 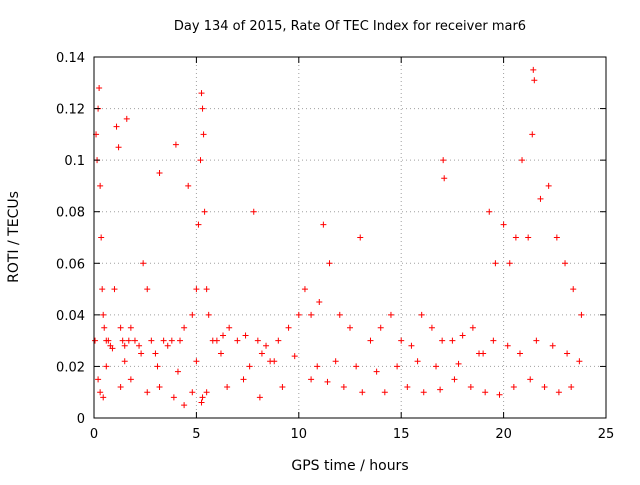 What do you see at coordinates (299, 434) in the screenshot?
I see `x-tick-label: 10` at bounding box center [299, 434].